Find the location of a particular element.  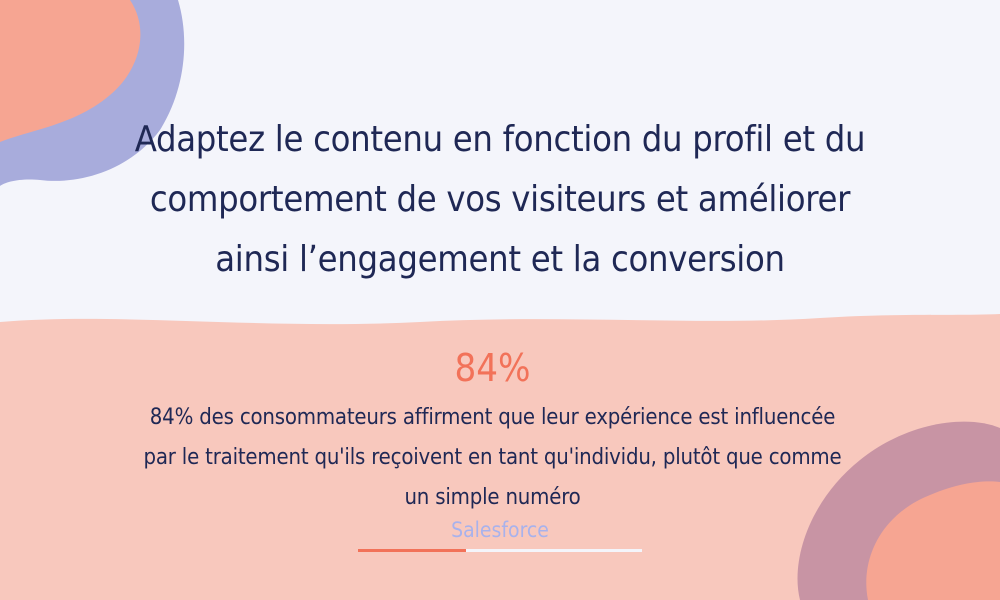

stat-value: 84% is located at coordinates (492, 368).